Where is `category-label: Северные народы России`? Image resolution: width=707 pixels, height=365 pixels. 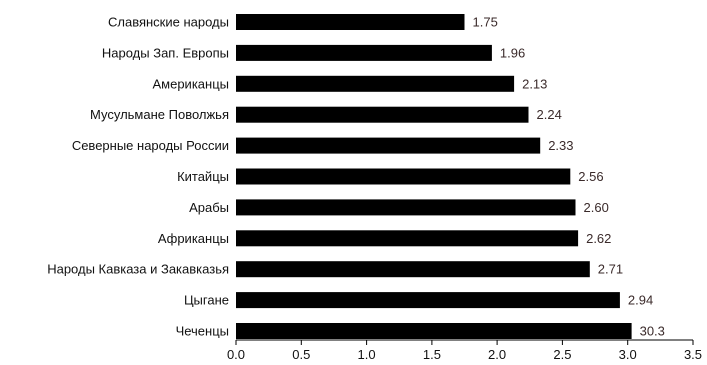 category-label: Северные народы России is located at coordinates (150, 145).